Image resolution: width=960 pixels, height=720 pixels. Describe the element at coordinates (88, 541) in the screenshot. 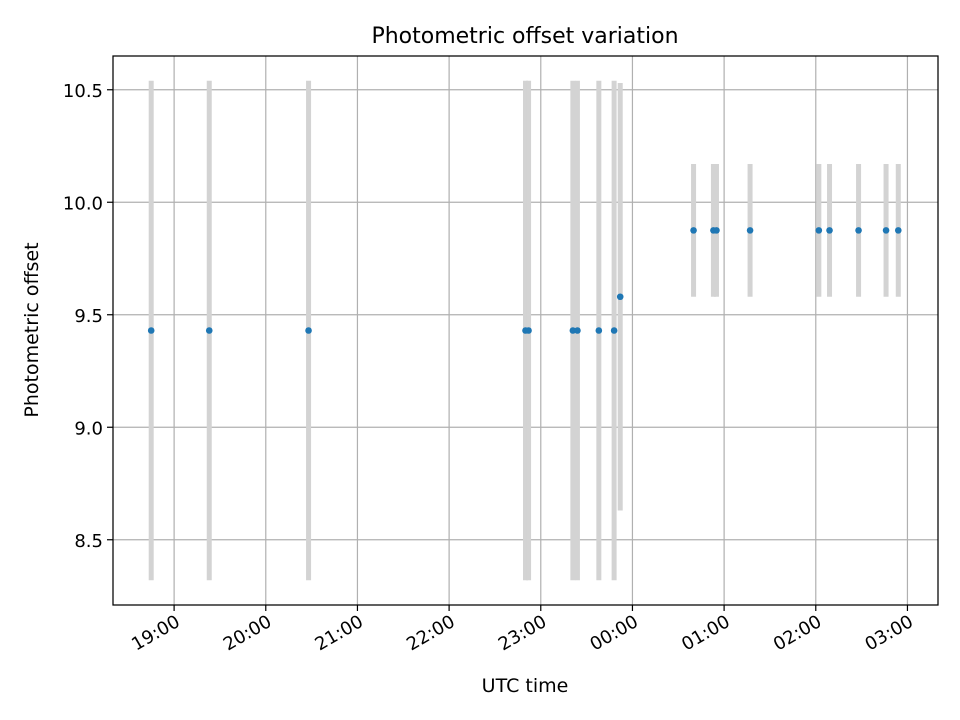

I see `y-tick-label: 8.5` at that location.